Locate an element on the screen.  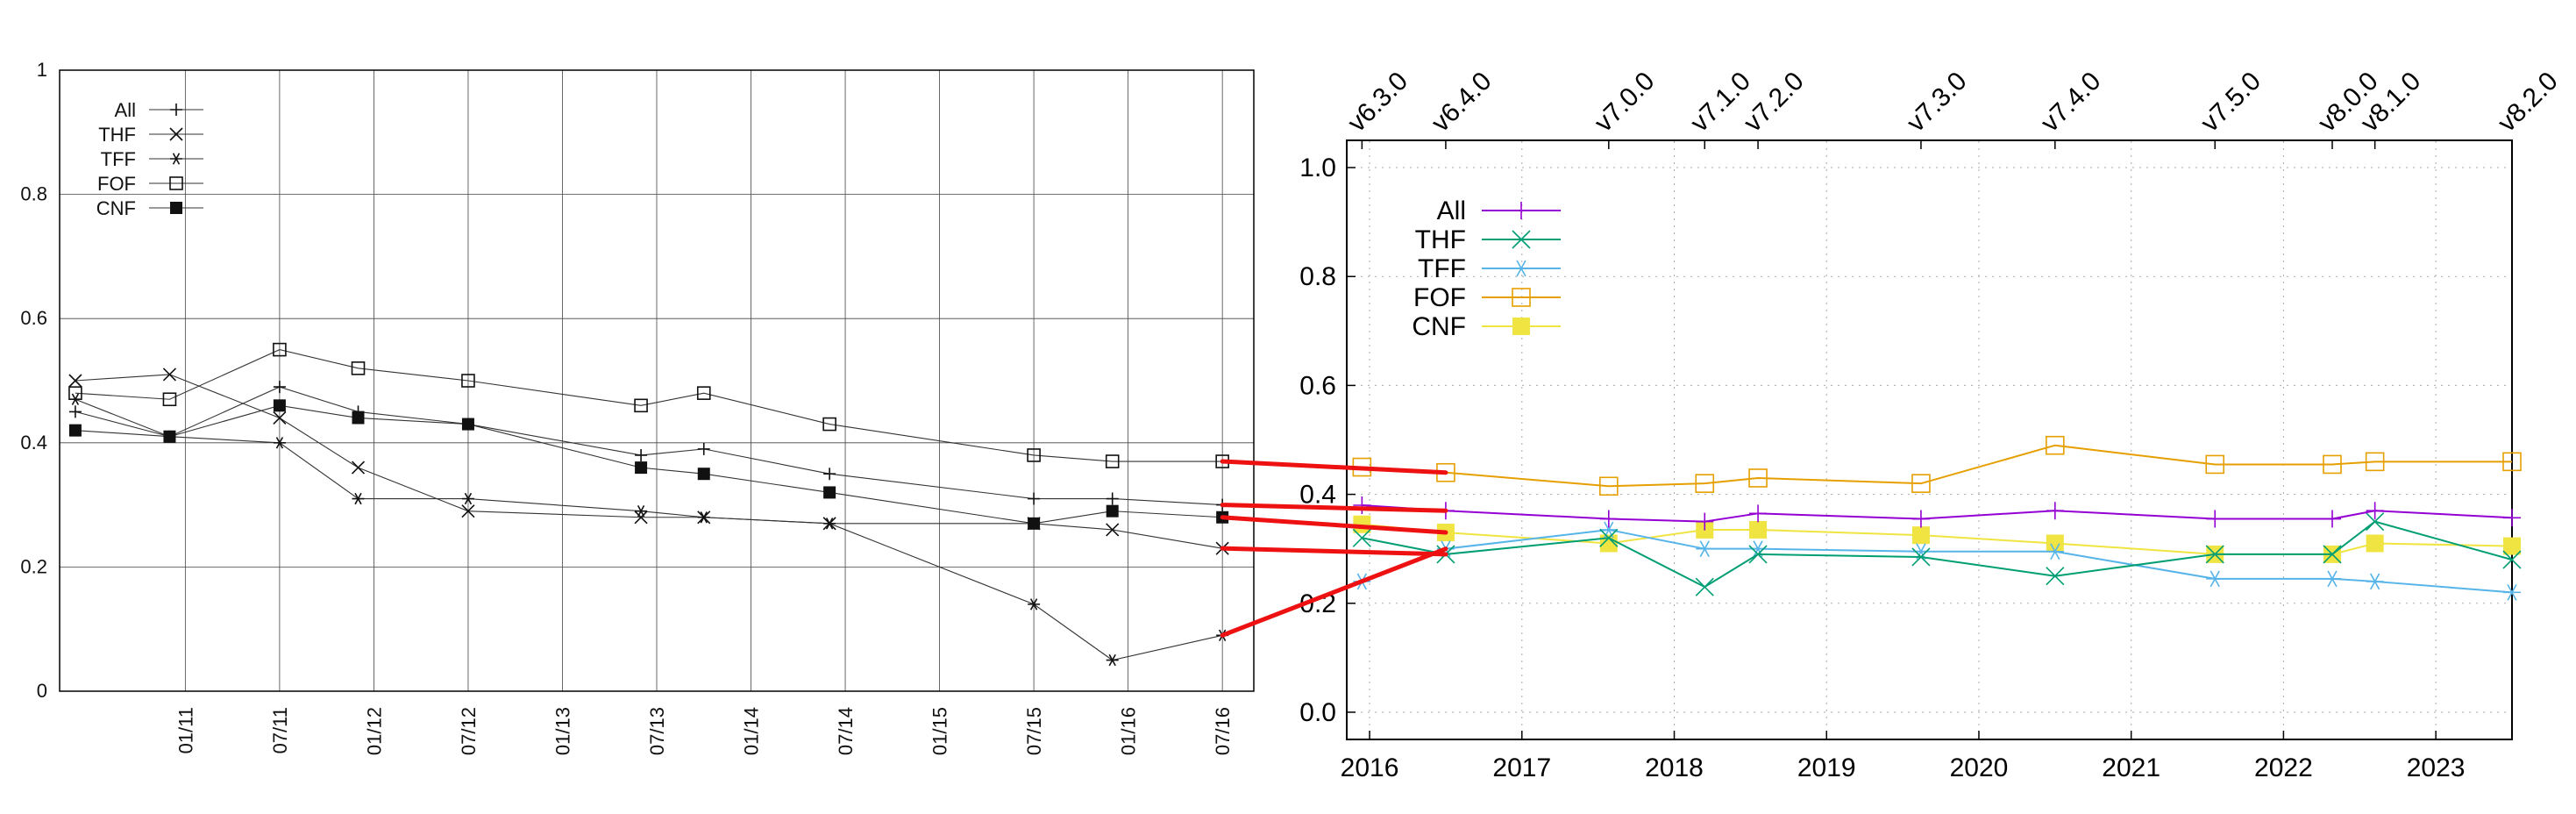
version-label: v8.2.0 is located at coordinates (2528, 103).